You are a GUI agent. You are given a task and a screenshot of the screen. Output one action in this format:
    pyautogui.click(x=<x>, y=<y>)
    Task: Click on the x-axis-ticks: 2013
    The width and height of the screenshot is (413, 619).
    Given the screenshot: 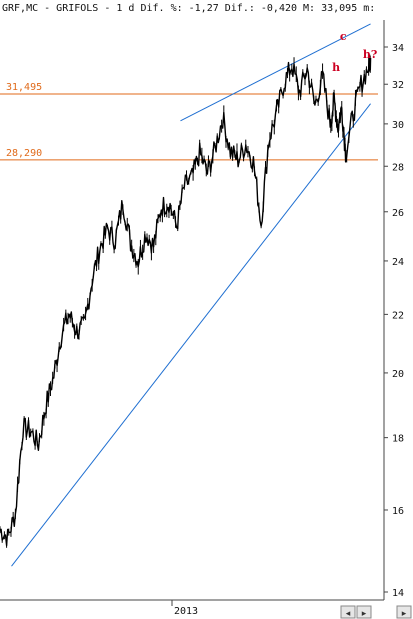 What is the action you would take?
    pyautogui.click(x=184, y=608)
    